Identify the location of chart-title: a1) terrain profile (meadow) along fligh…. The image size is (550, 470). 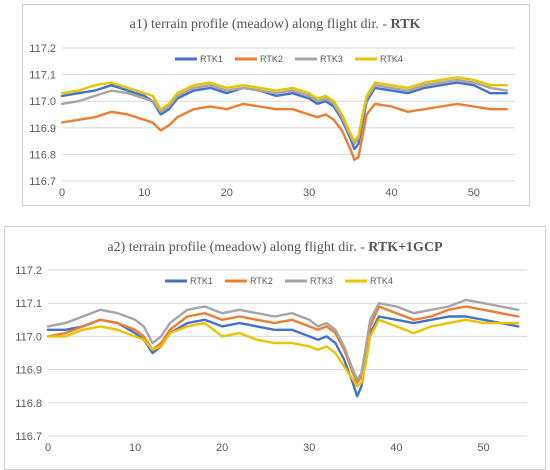
(275, 25).